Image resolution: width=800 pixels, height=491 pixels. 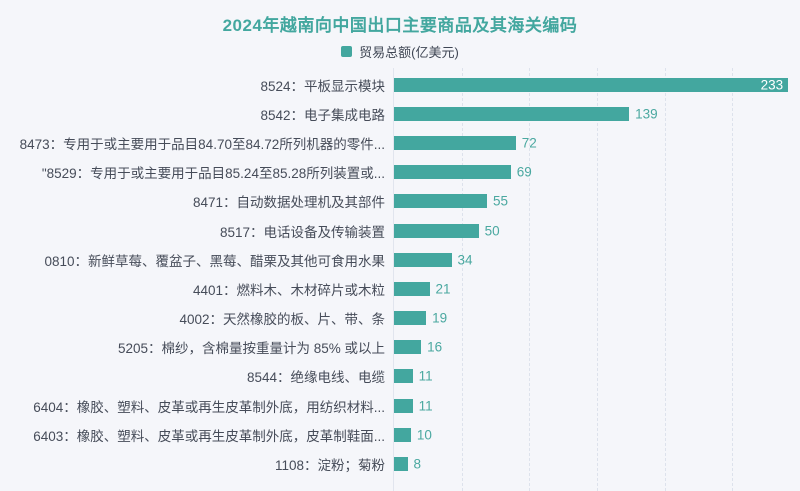 What do you see at coordinates (322, 86) in the screenshot?
I see `category-label: 8524：平板显示模块` at bounding box center [322, 86].